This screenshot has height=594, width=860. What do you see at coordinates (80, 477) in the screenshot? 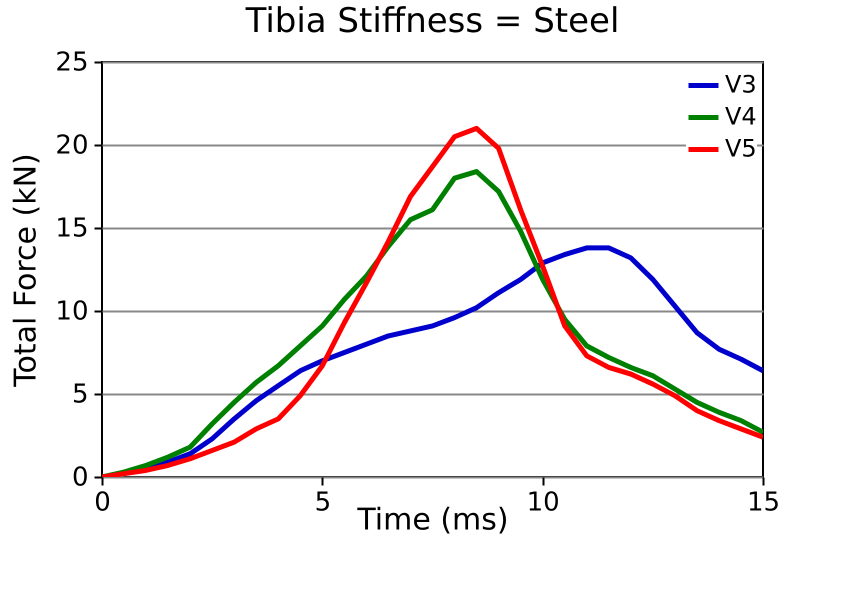
I see `y-tick-label: 0` at bounding box center [80, 477].